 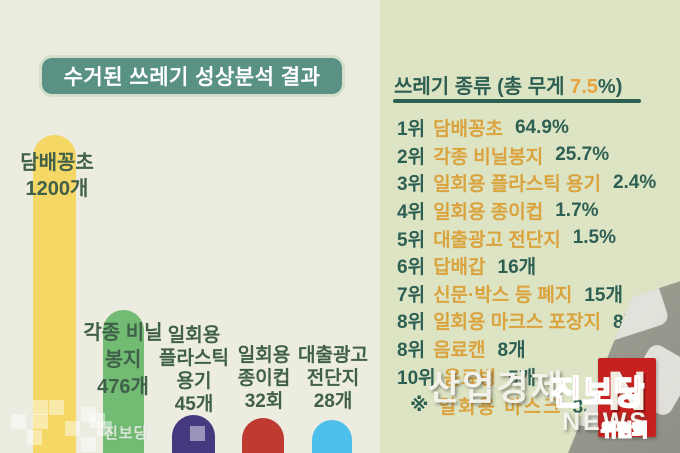 What do you see at coordinates (57, 189) in the screenshot?
I see `bar-value-line: 1200개` at bounding box center [57, 189].